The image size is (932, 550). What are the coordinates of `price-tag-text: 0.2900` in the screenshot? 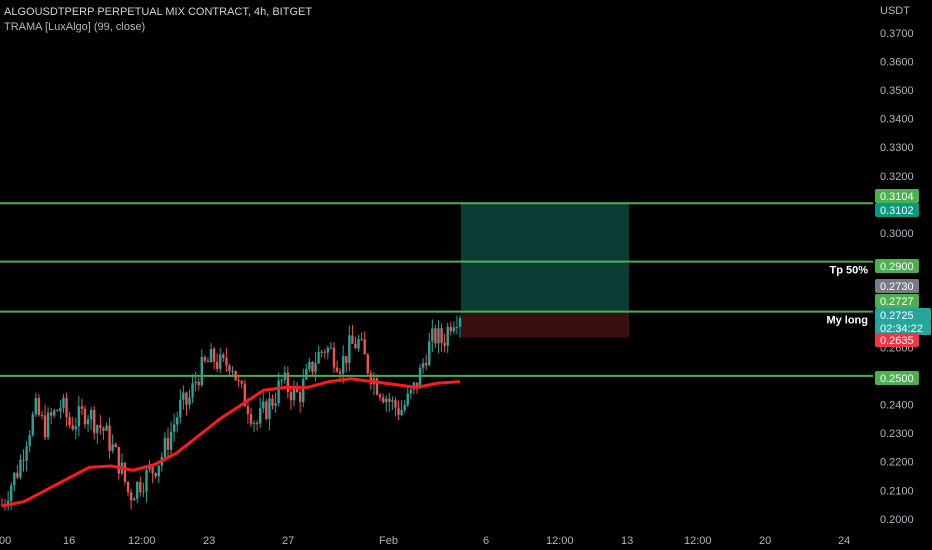 It's located at (897, 267).